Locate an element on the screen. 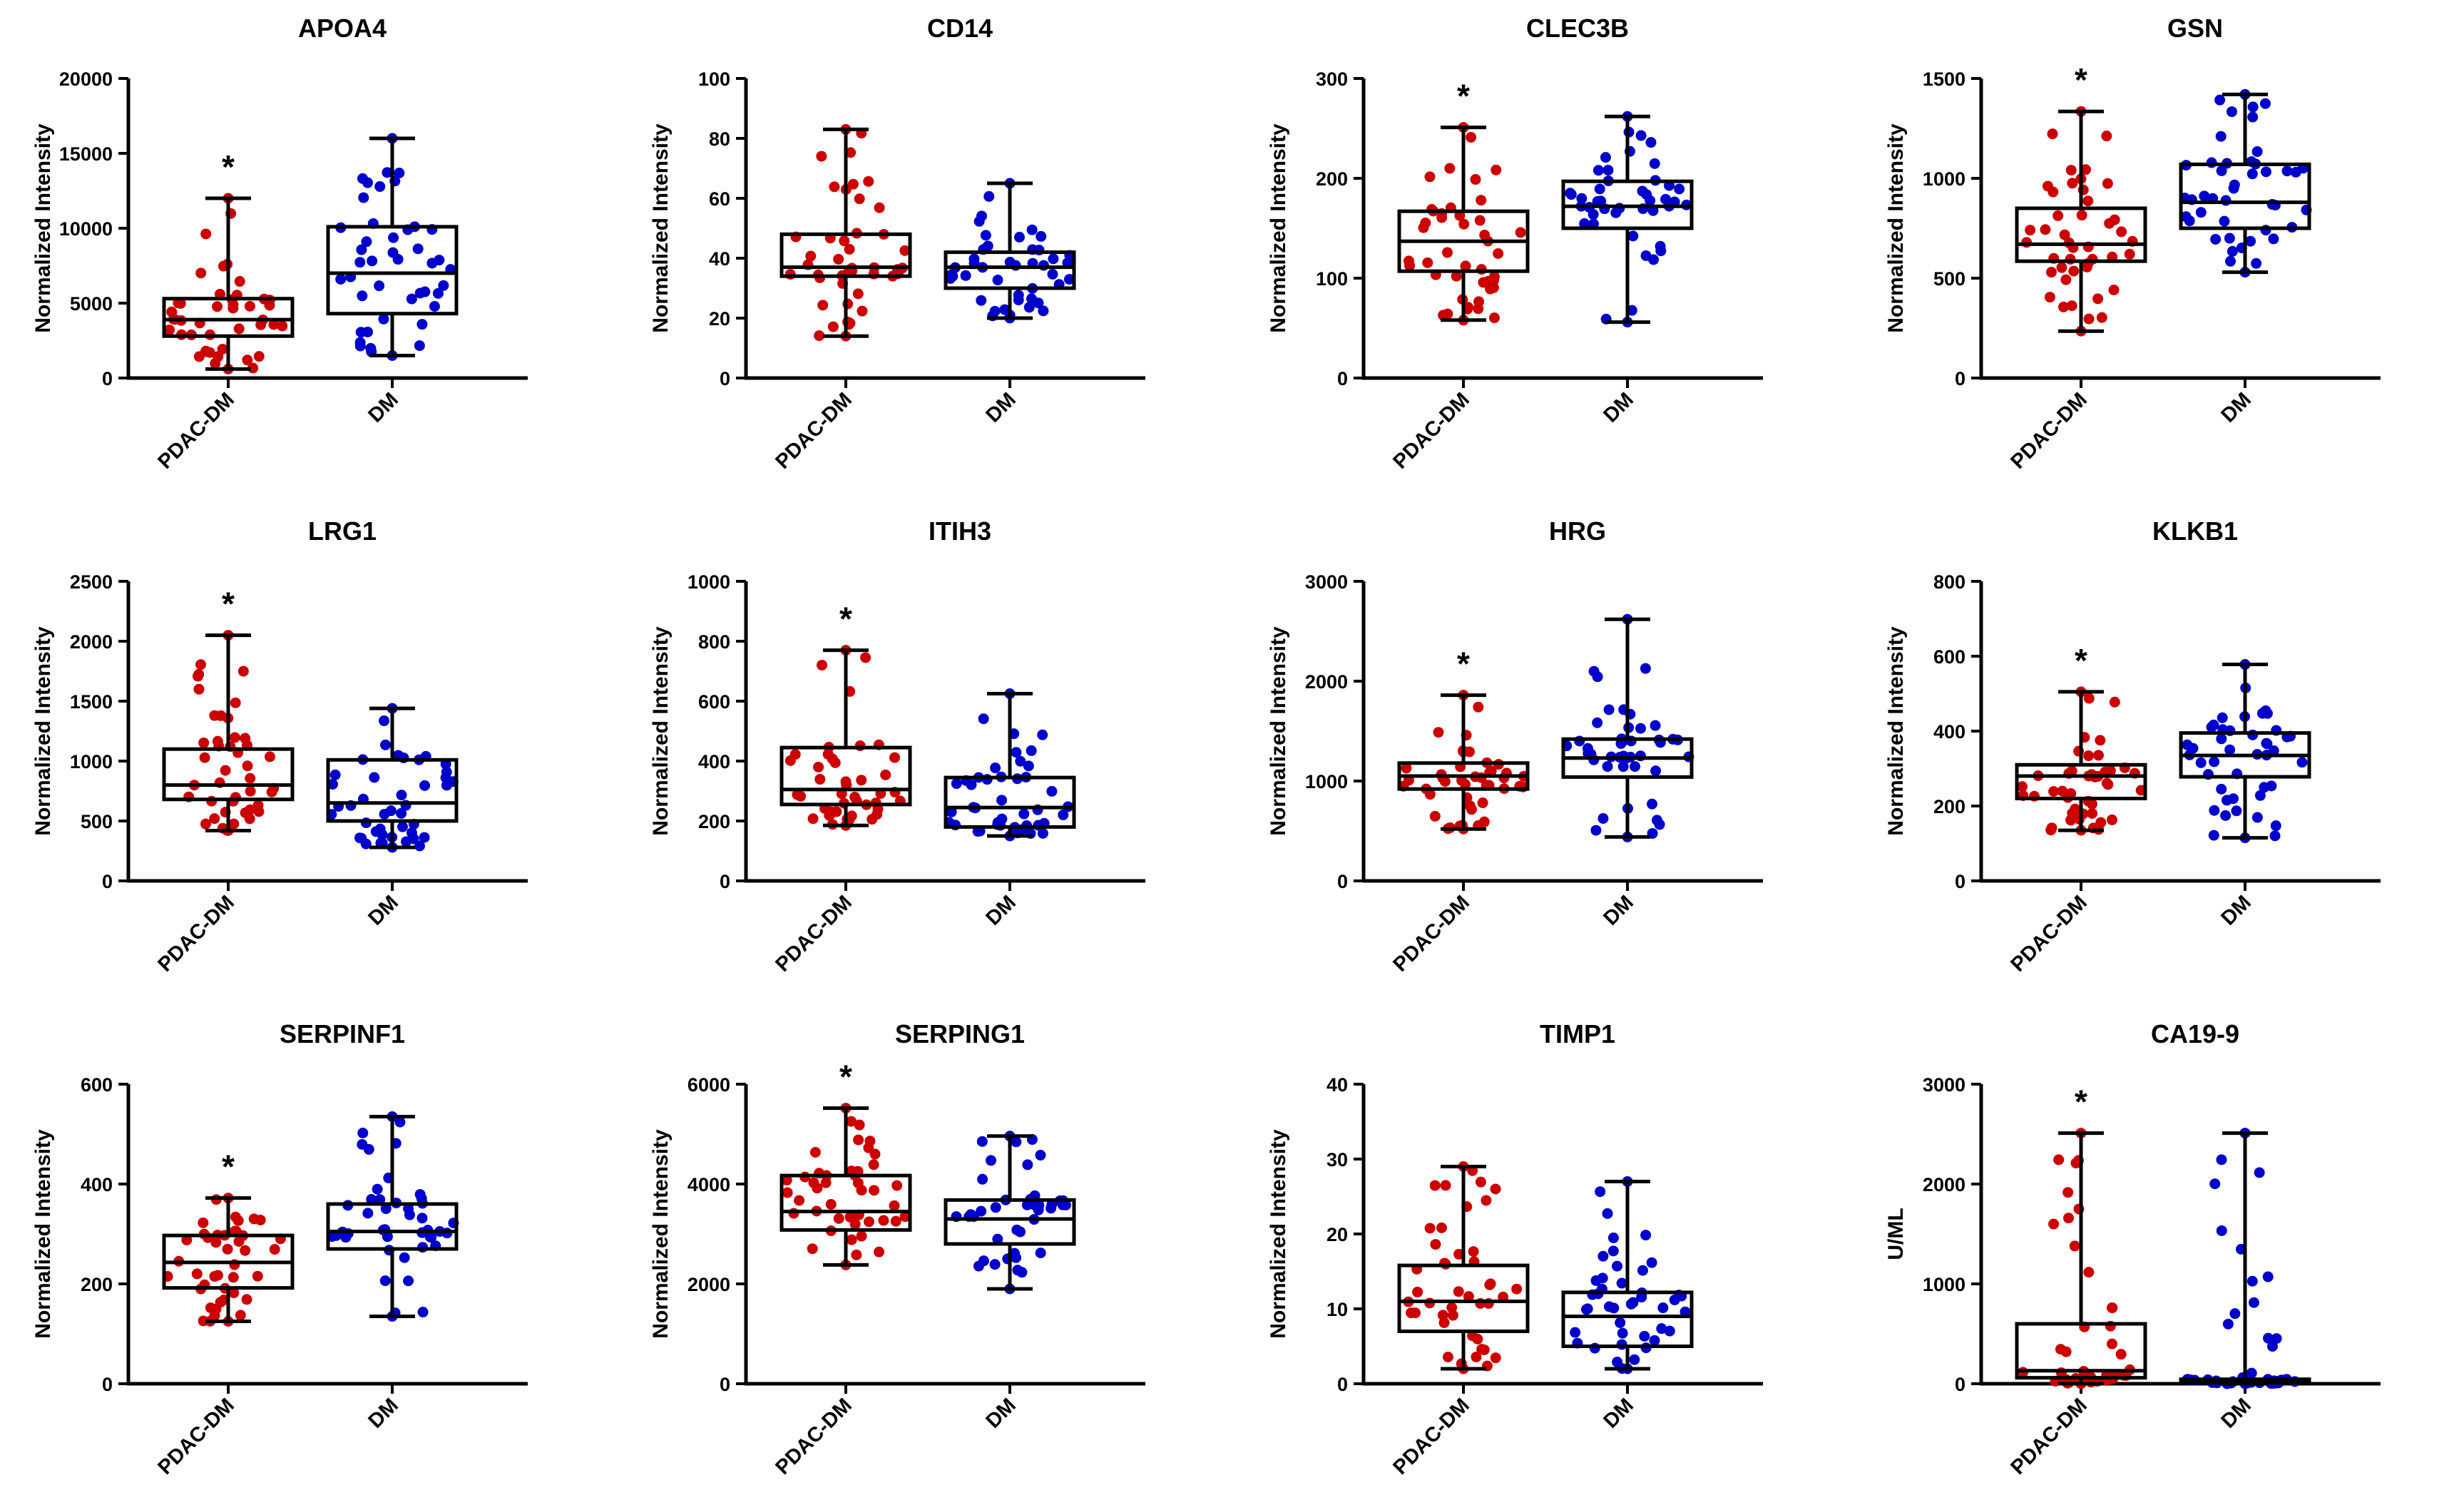 This screenshot has height=1510, width=2464. y-tick-label: 80 is located at coordinates (719, 139).